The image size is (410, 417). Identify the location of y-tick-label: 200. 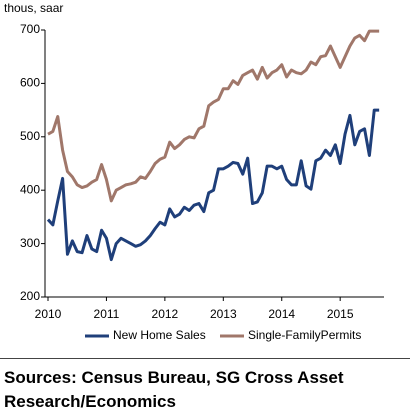
(30, 296).